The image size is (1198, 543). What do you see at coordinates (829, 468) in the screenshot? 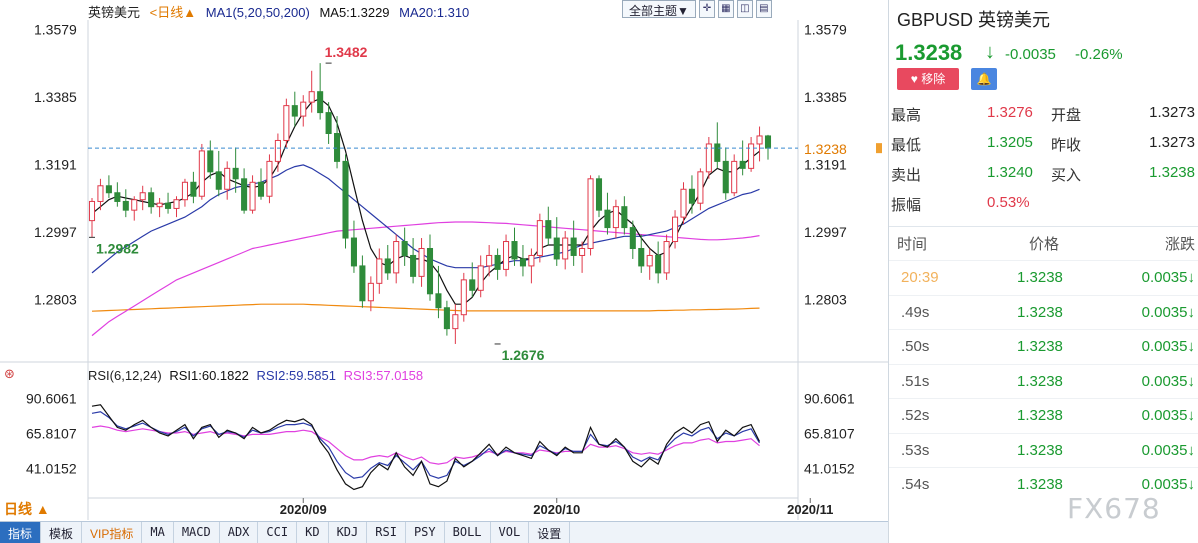
I see `rsi-tick-right: 41.0152` at bounding box center [829, 468].